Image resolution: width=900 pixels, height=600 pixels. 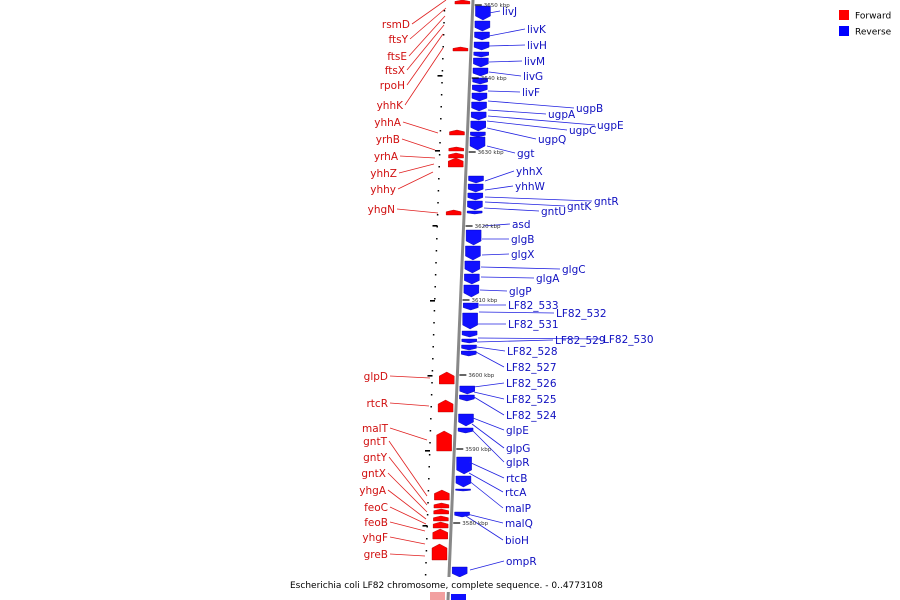 I want to click on gene-label-gntt: gntT, so click(x=375, y=442).